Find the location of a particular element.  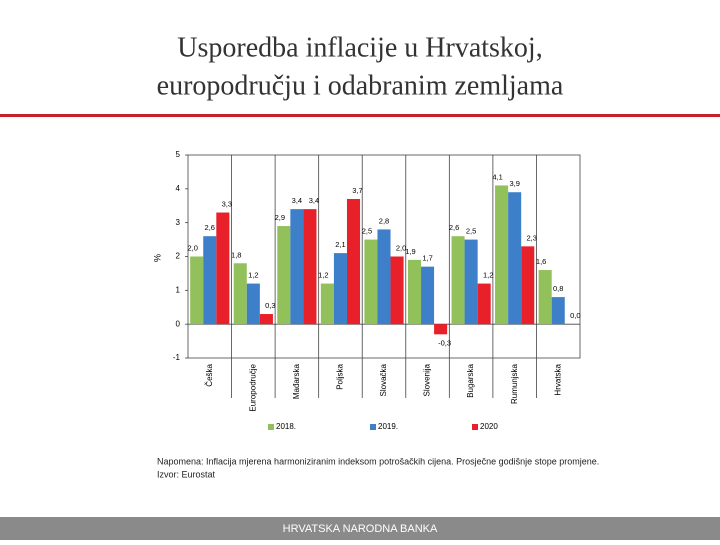

footer: HRVATSKA NARODNA BANKA is located at coordinates (360, 529).